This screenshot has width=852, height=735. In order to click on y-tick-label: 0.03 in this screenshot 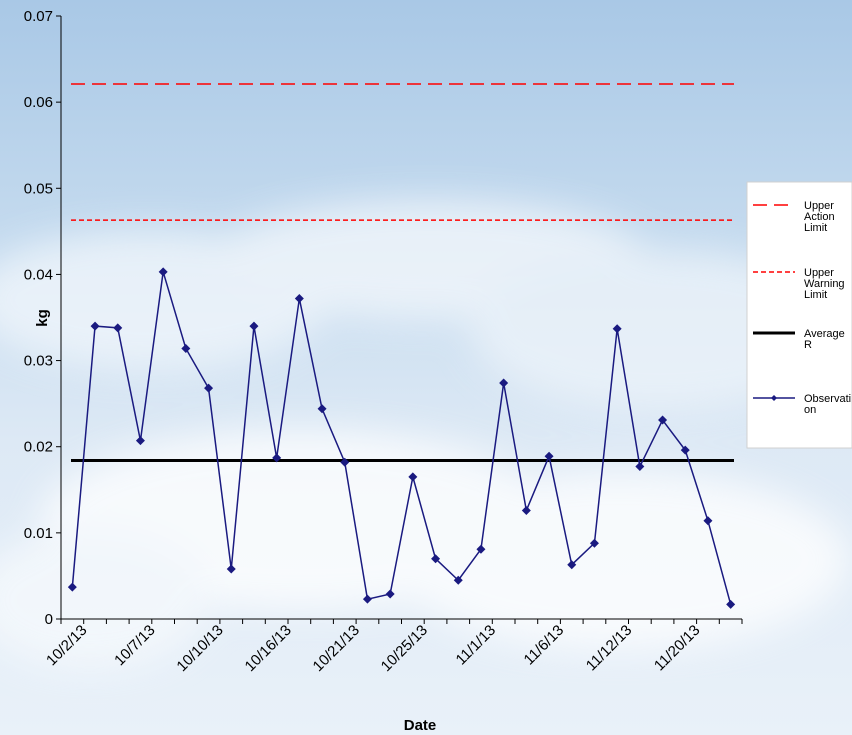, I will do `click(38, 361)`.